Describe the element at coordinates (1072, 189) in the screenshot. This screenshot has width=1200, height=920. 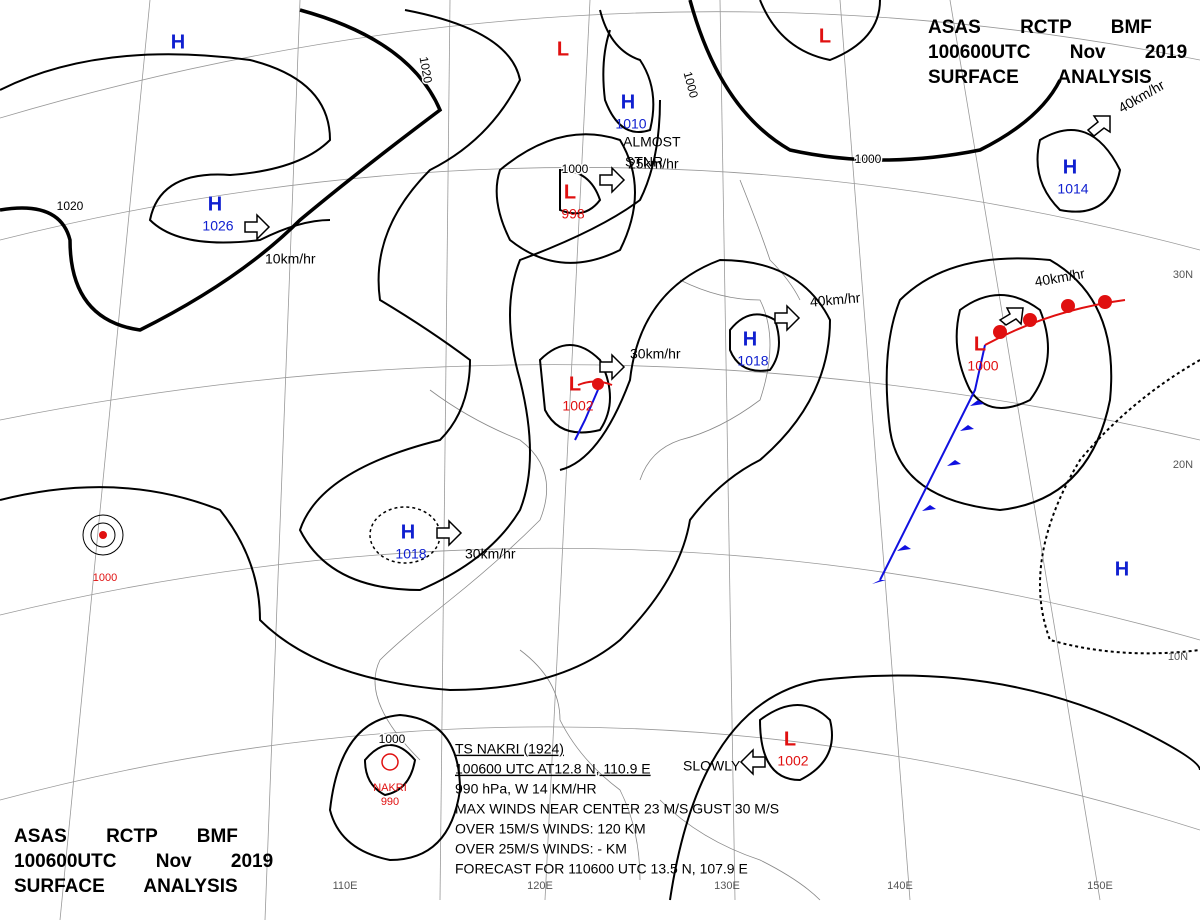
I see `system-pressure: 1014` at that location.